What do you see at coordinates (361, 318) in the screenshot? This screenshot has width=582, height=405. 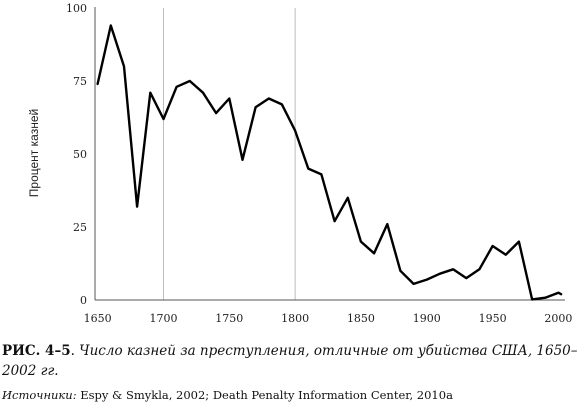 I see `x-tick-label-1850: 1850` at bounding box center [361, 318].